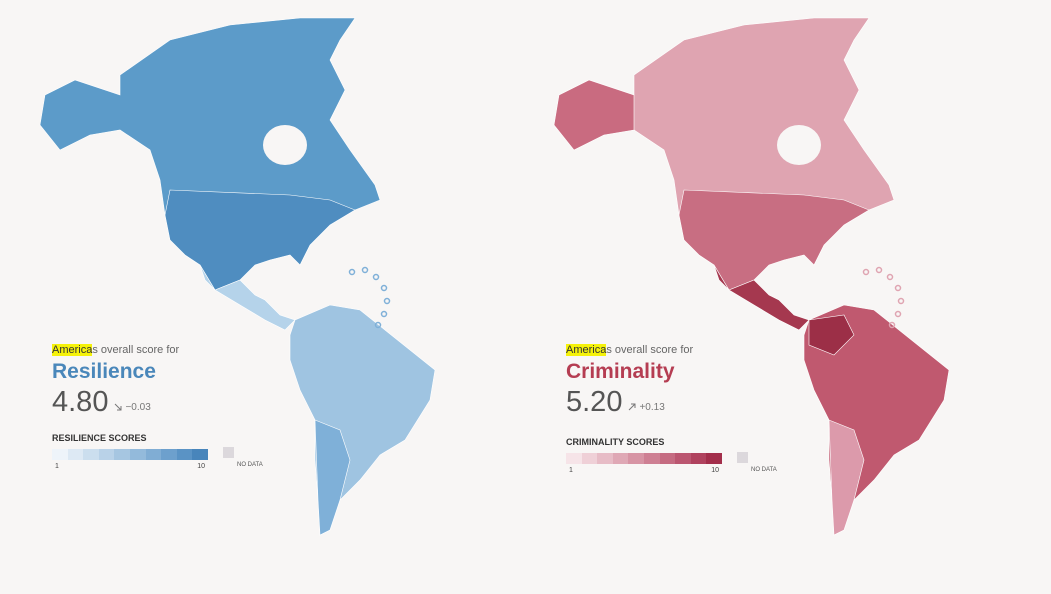 The width and height of the screenshot is (1051, 594). I want to click on legend-title: CRIMINALITY SCORES, so click(615, 442).